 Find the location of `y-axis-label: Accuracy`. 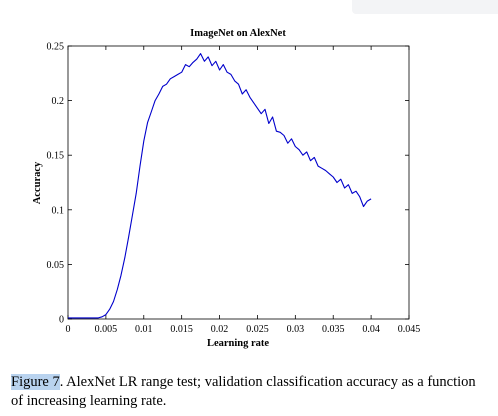

y-axis-label: Accuracy is located at coordinates (37, 182).